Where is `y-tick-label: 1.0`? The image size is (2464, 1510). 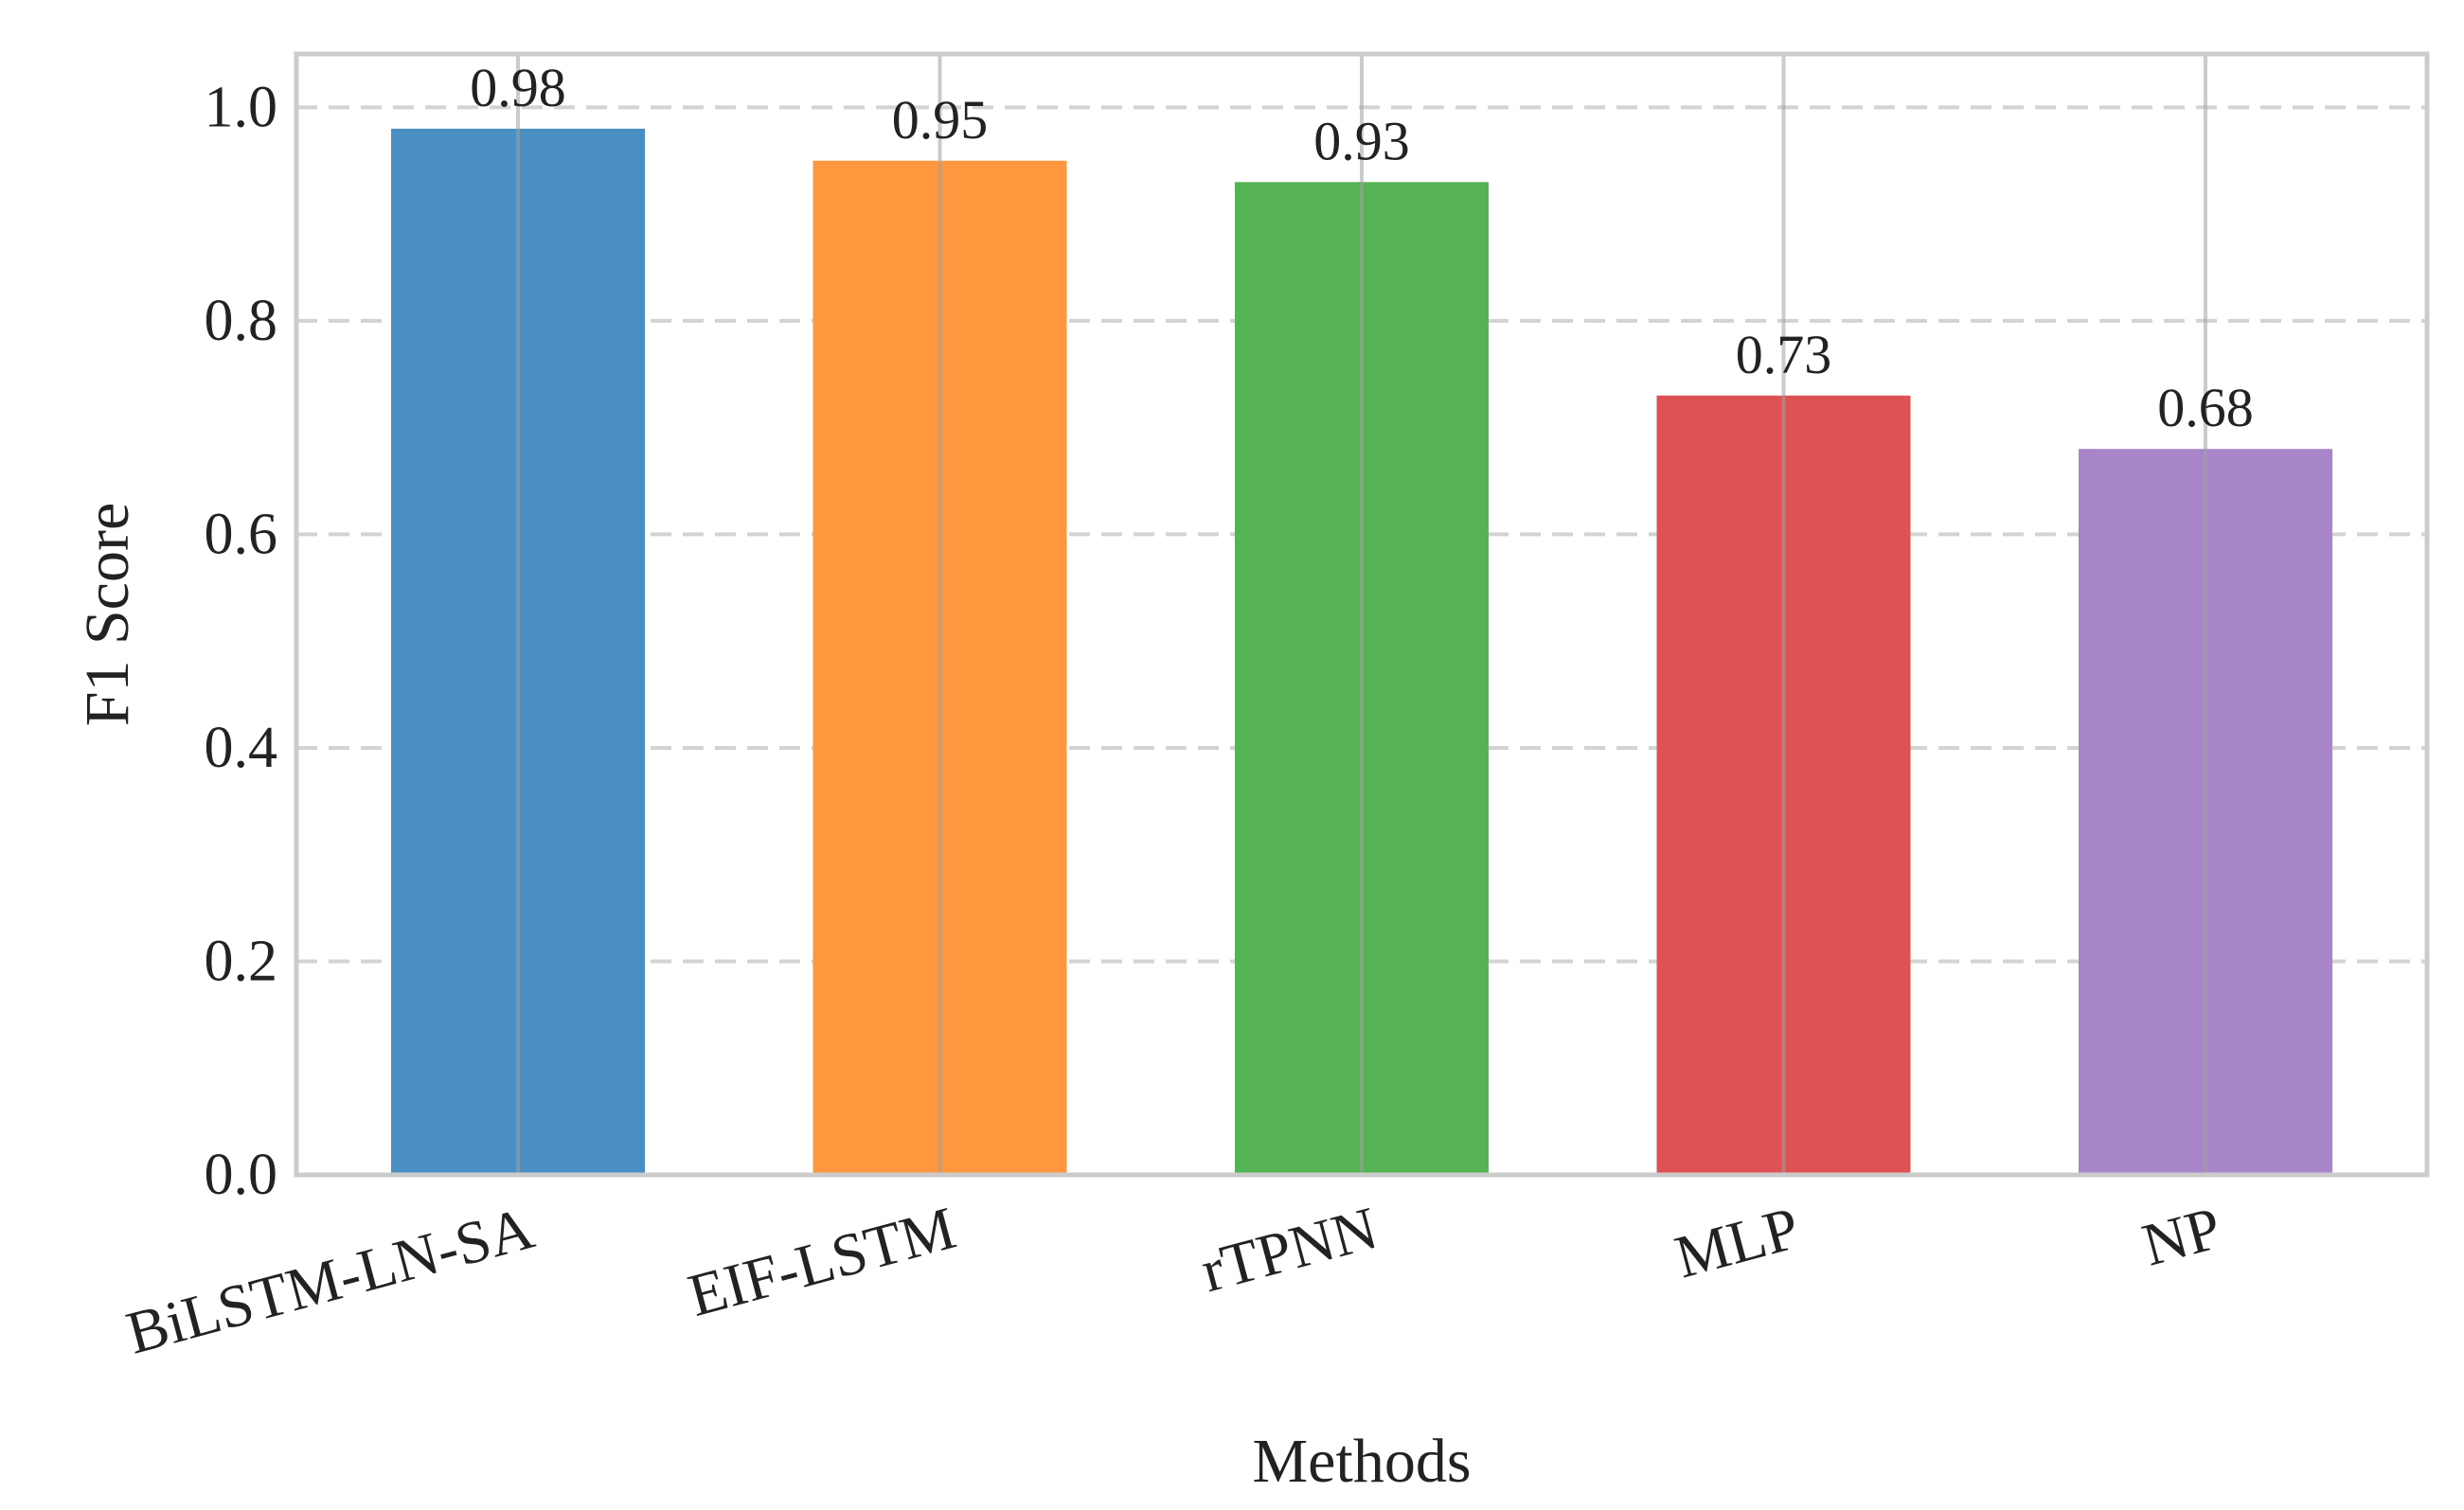
y-tick-label: 1.0 is located at coordinates (241, 107).